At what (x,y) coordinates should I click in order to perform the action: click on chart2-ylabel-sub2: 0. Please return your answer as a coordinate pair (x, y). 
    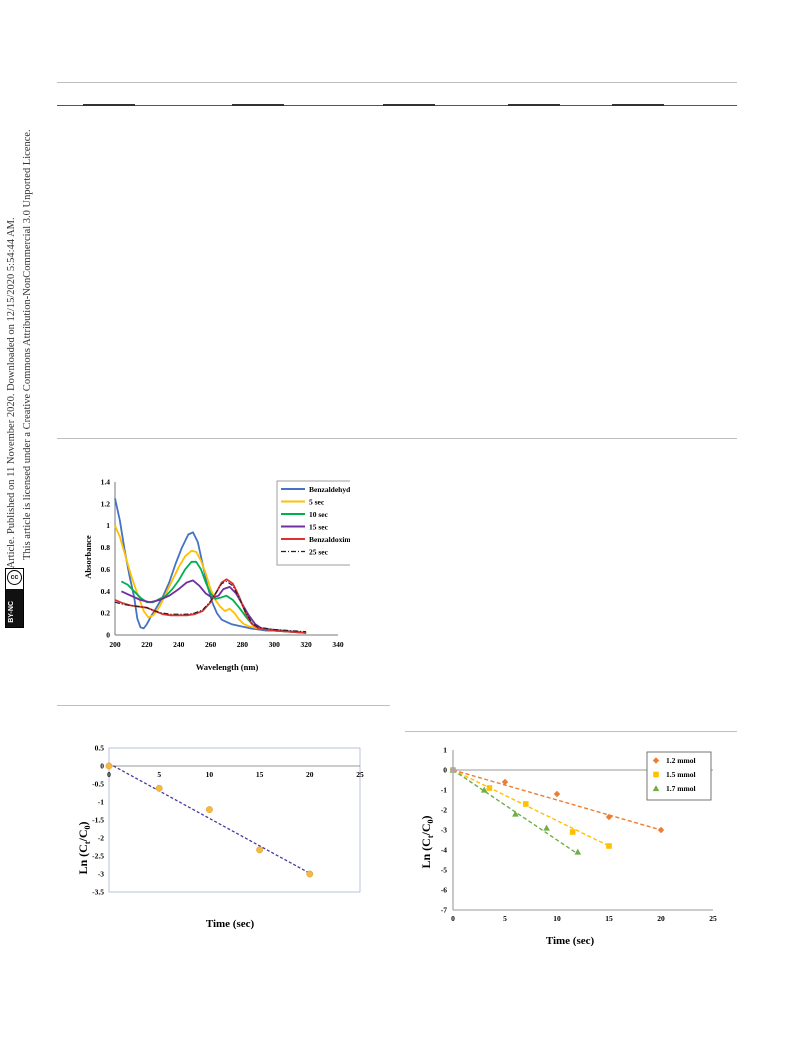
    Looking at the image, I should click on (87, 827).